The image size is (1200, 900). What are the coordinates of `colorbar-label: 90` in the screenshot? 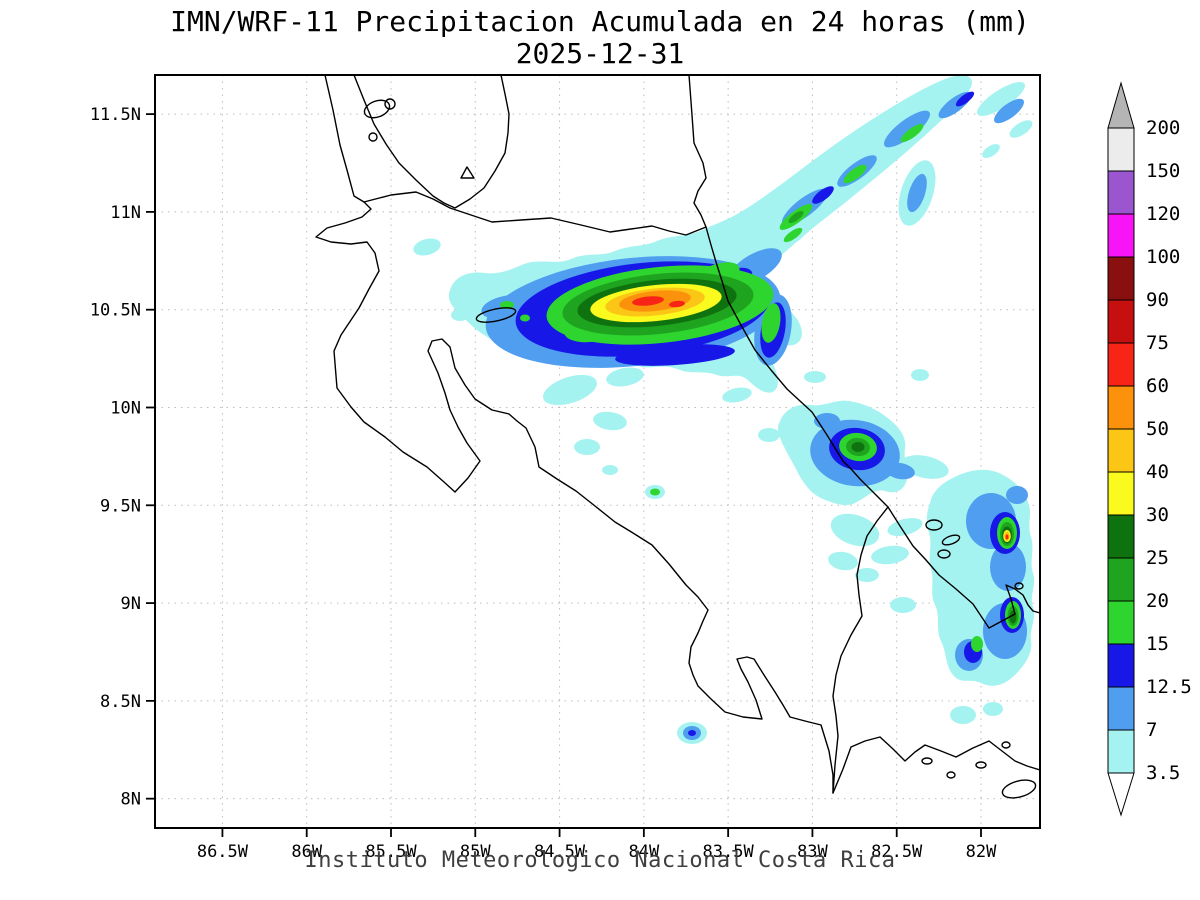 It's located at (1157, 300).